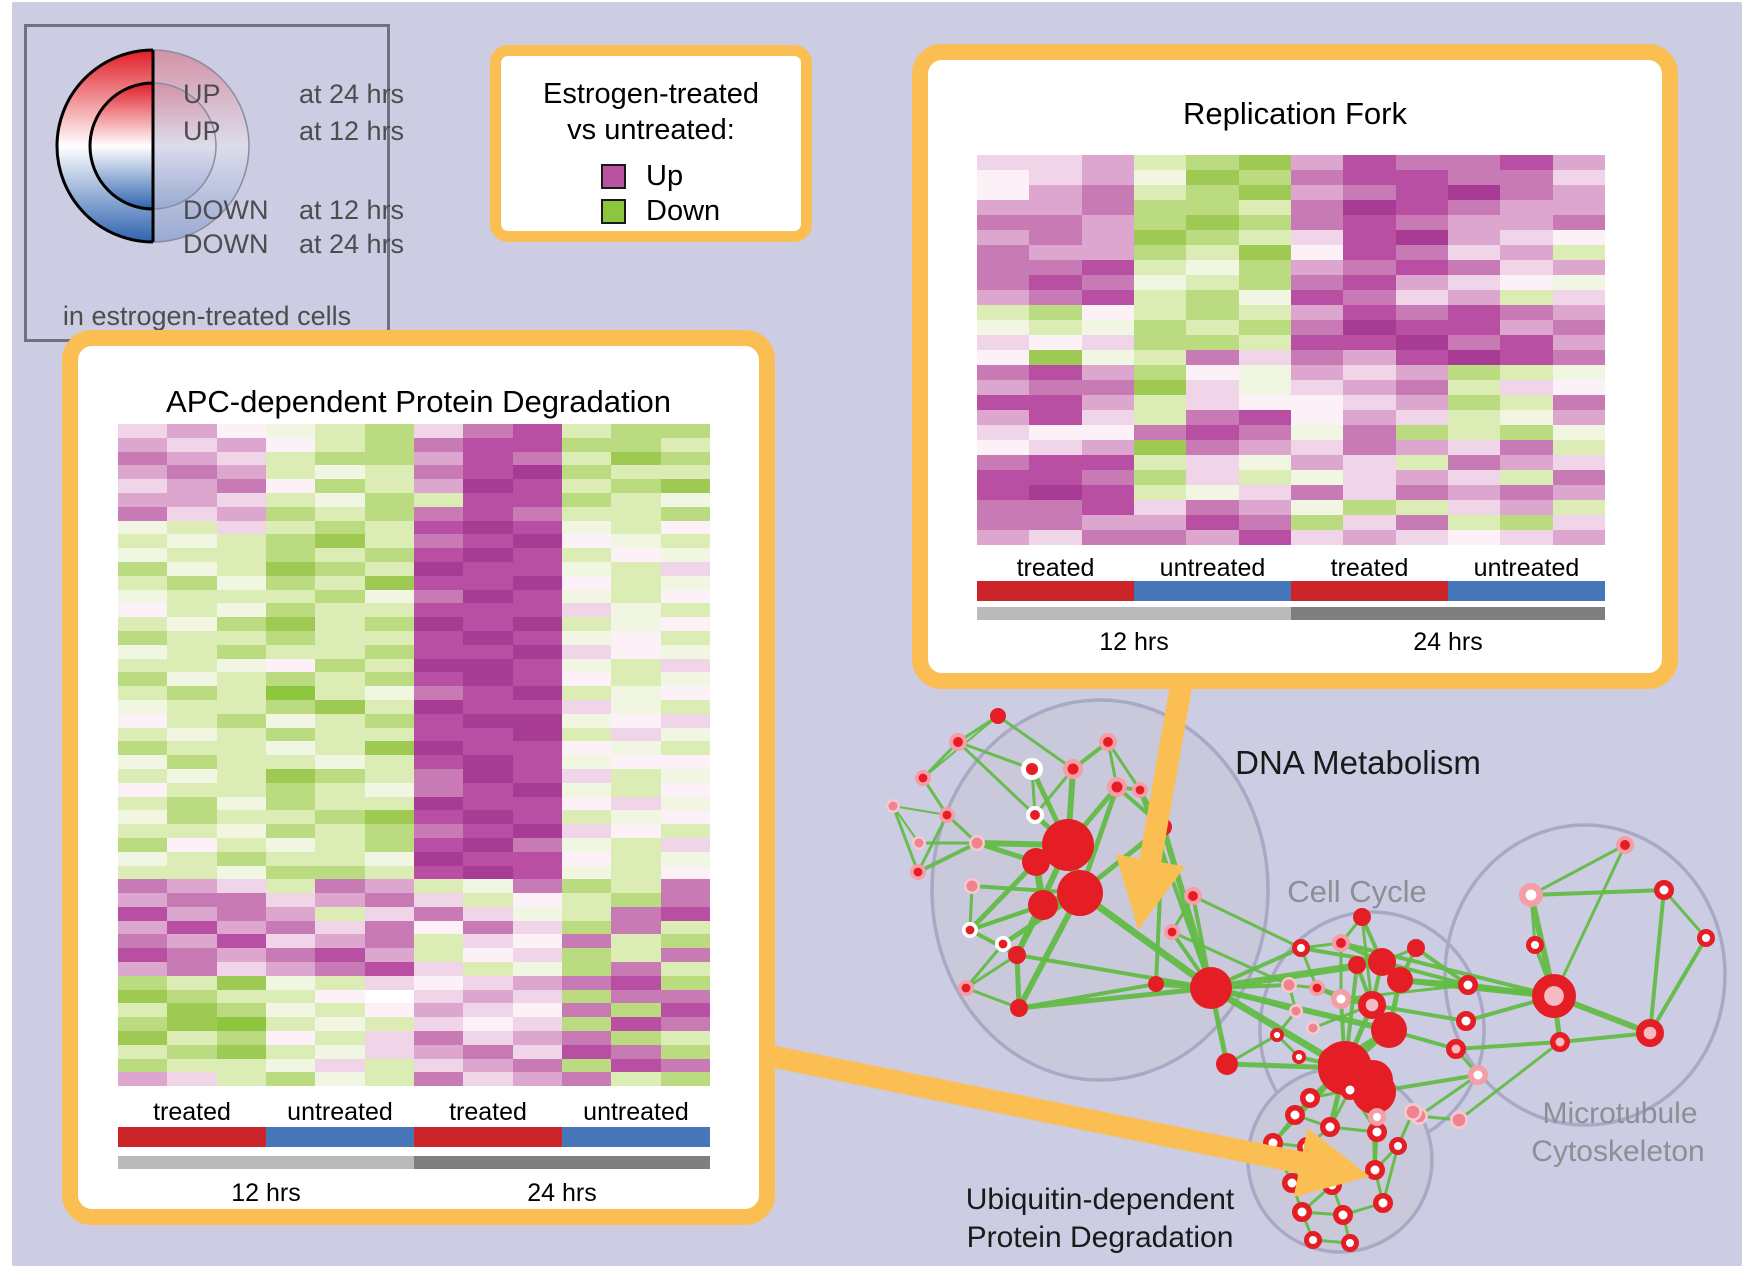 This screenshot has height=1279, width=1750. Describe the element at coordinates (1100, 1199) in the screenshot. I see `cluster-label: Ubiquitin-dependent` at that location.